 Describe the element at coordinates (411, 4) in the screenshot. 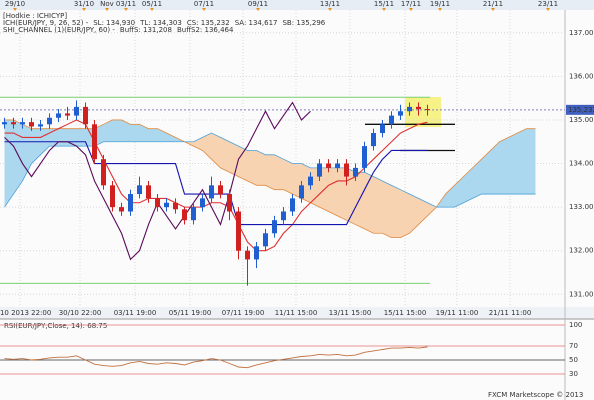

I see `calendar-label: 17/11` at that location.